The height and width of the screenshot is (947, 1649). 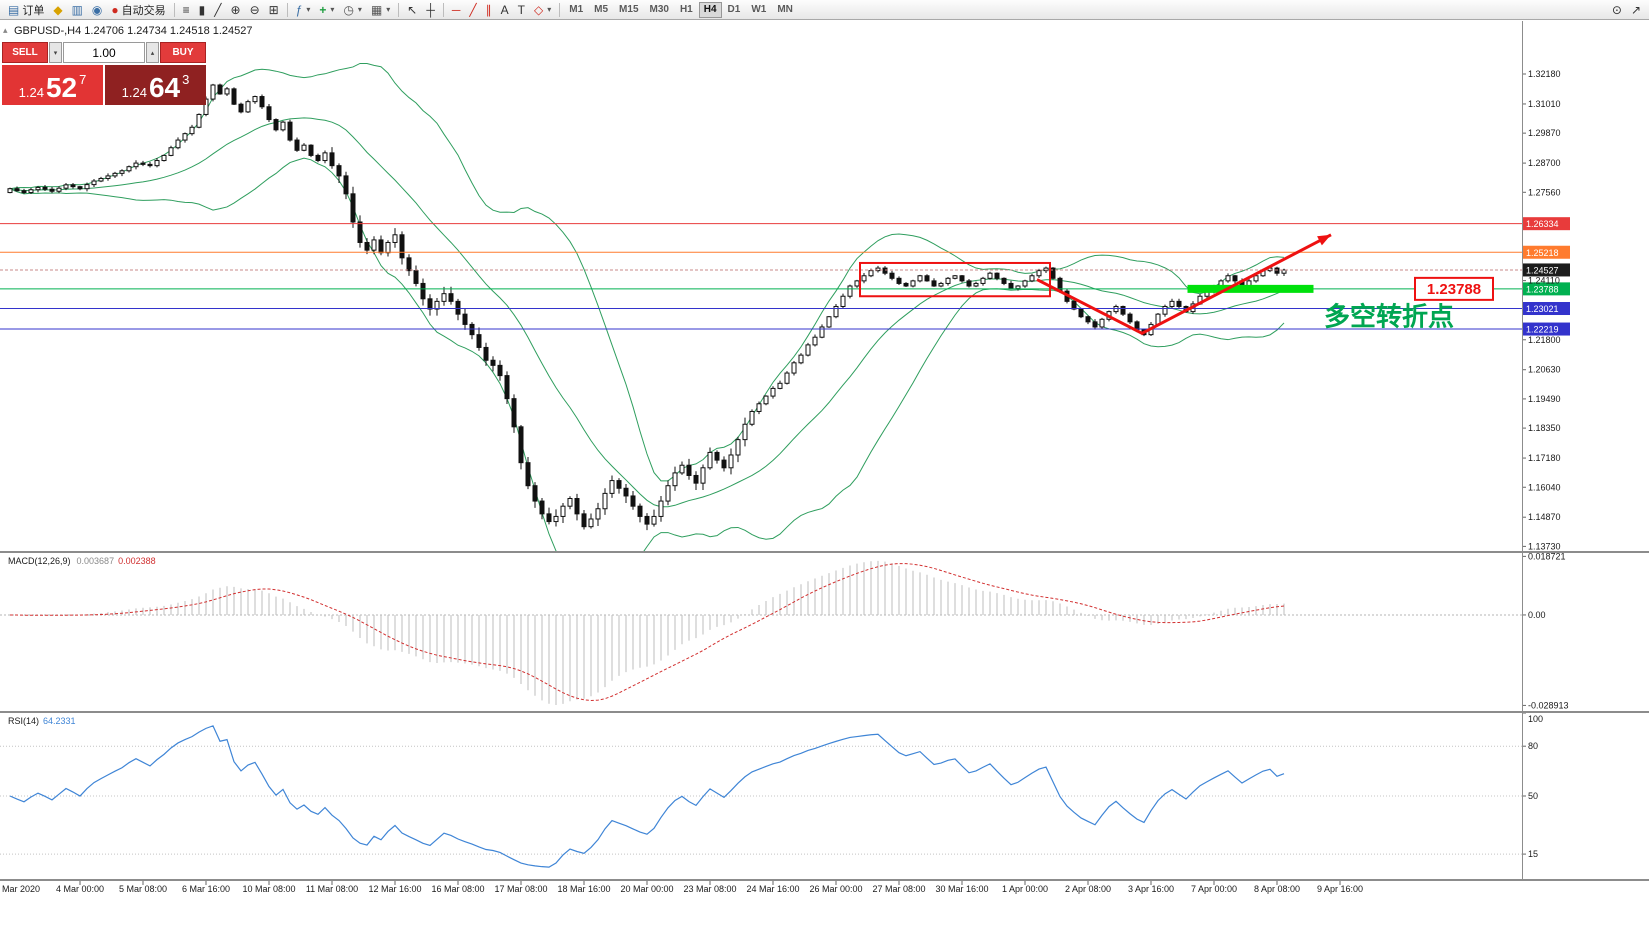 I want to click on macd-scale-label: 0.00, so click(x=1537, y=615).